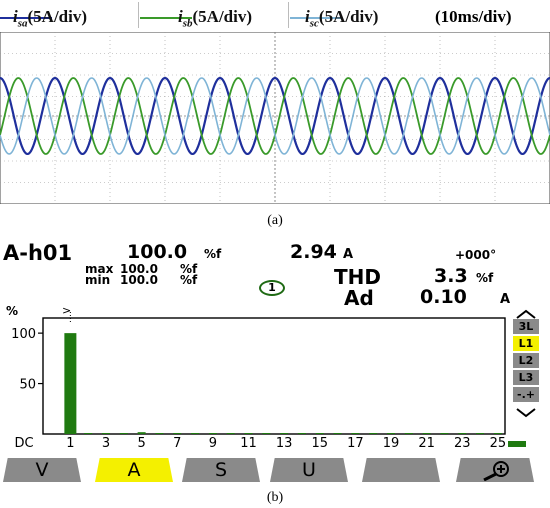  What do you see at coordinates (141, 443) in the screenshot?
I see `x-tick-label: 5` at bounding box center [141, 443].